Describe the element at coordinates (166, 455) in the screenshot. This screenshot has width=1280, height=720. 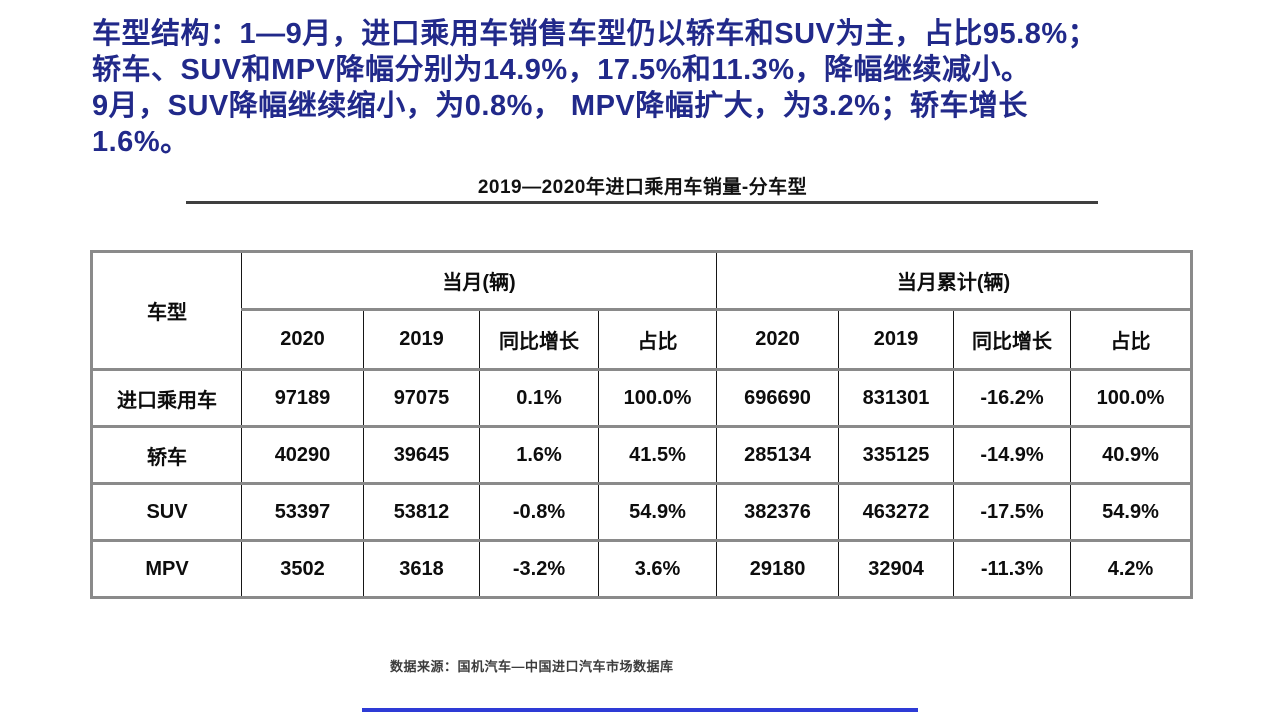
I see `row-label: 轿车` at that location.